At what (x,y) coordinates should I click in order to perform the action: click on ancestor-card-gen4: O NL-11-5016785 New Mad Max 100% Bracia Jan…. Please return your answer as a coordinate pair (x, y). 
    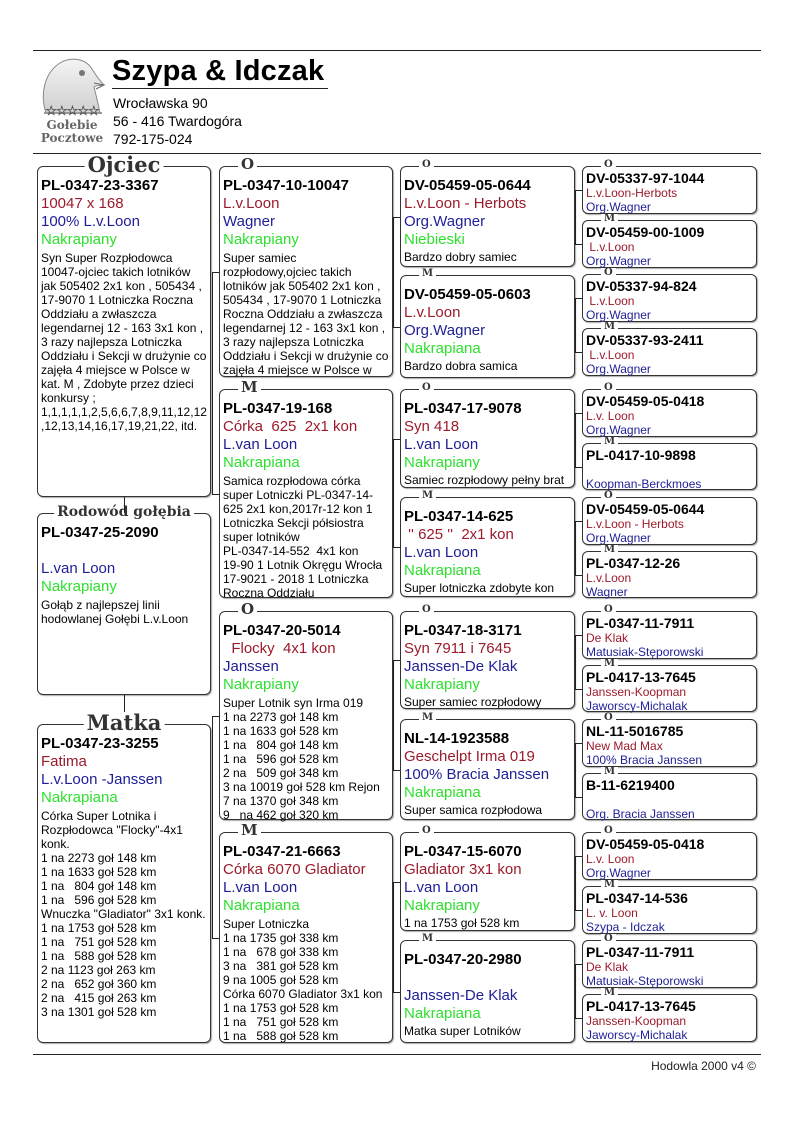
    Looking at the image, I should click on (669, 740).